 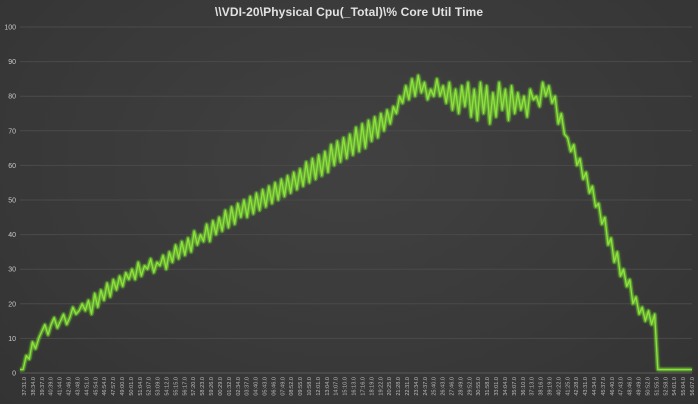 What do you see at coordinates (372, 386) in the screenshot?
I see `x-tick-label: 18:19.0` at bounding box center [372, 386].